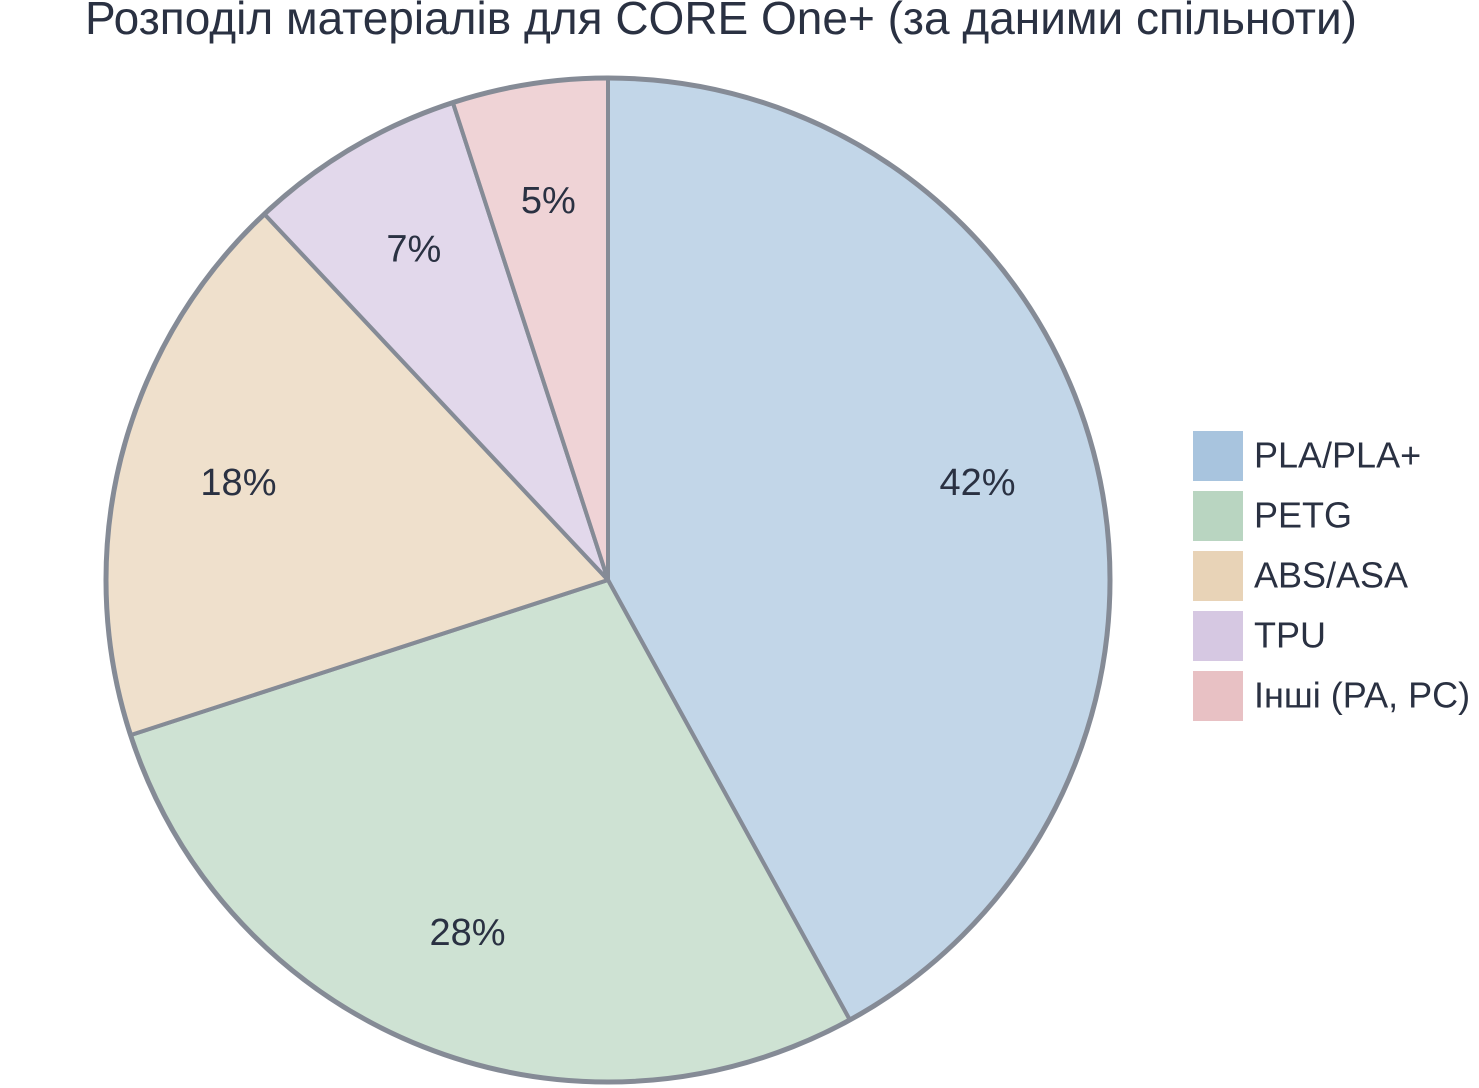 Image resolution: width=1479 pixels, height=1088 pixels. I want to click on slice-label: 18%, so click(238, 483).